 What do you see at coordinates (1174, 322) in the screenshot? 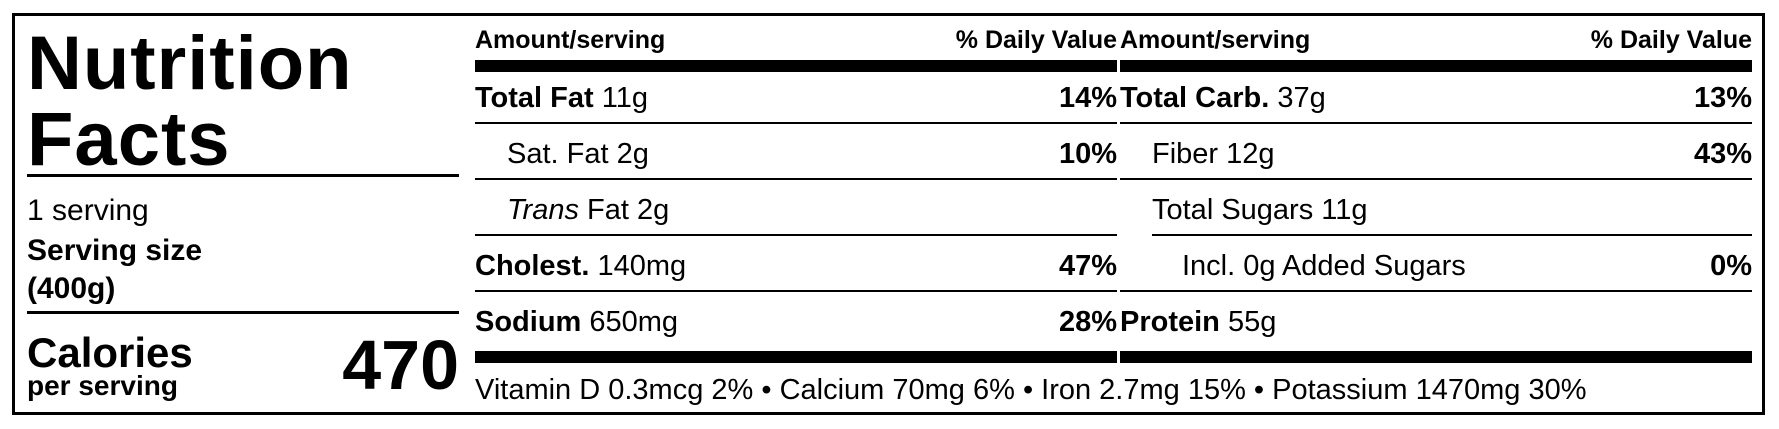
I see `nutrient-name: Protein` at bounding box center [1174, 322].